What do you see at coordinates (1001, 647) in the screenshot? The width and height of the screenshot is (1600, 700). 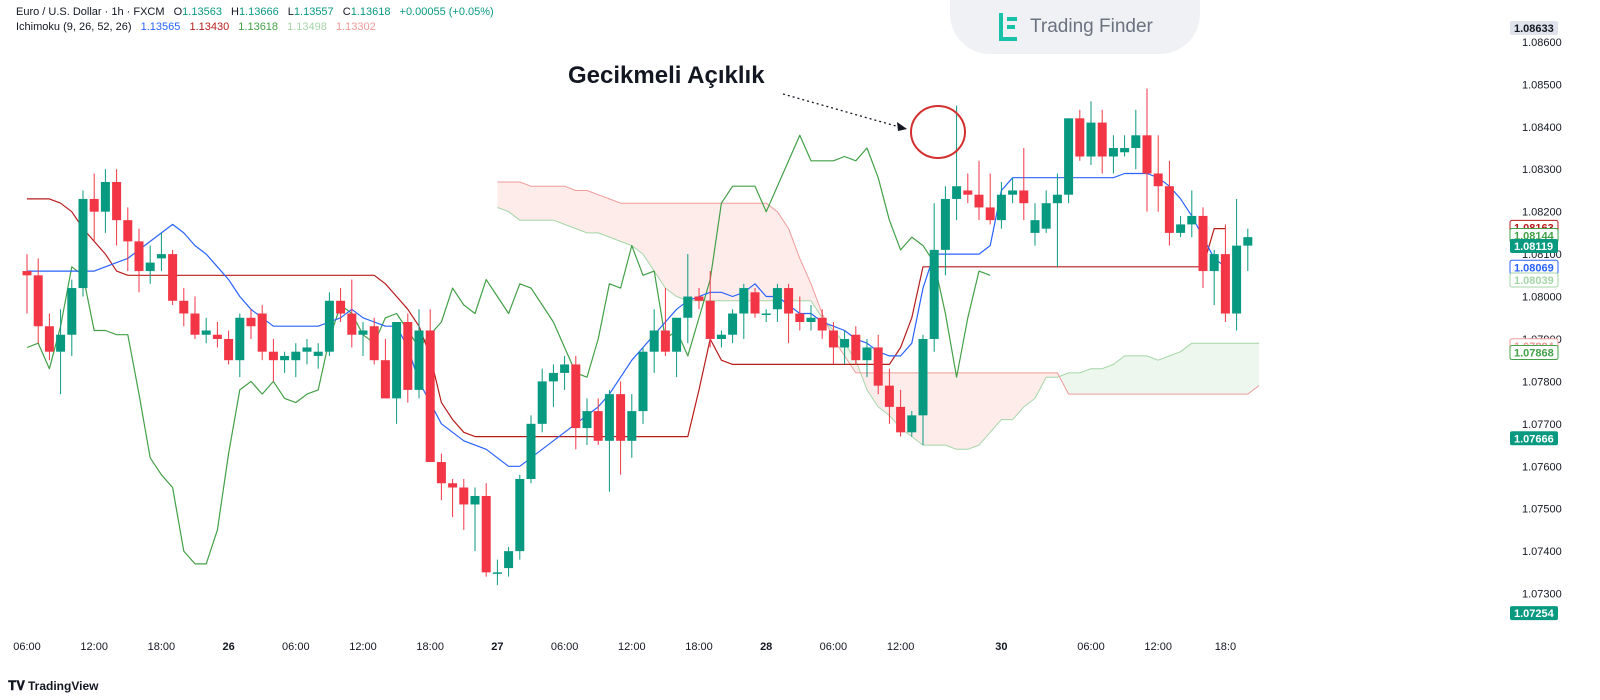 I see `time-tick-label: 30` at bounding box center [1001, 647].